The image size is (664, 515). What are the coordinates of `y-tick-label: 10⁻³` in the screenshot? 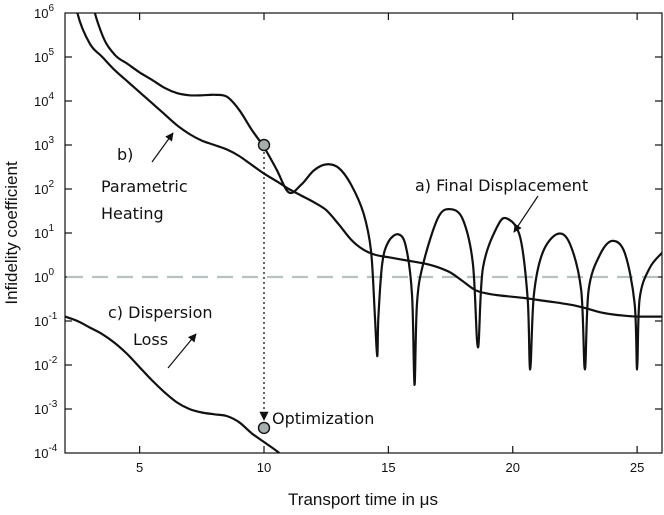 It's located at (46, 408).